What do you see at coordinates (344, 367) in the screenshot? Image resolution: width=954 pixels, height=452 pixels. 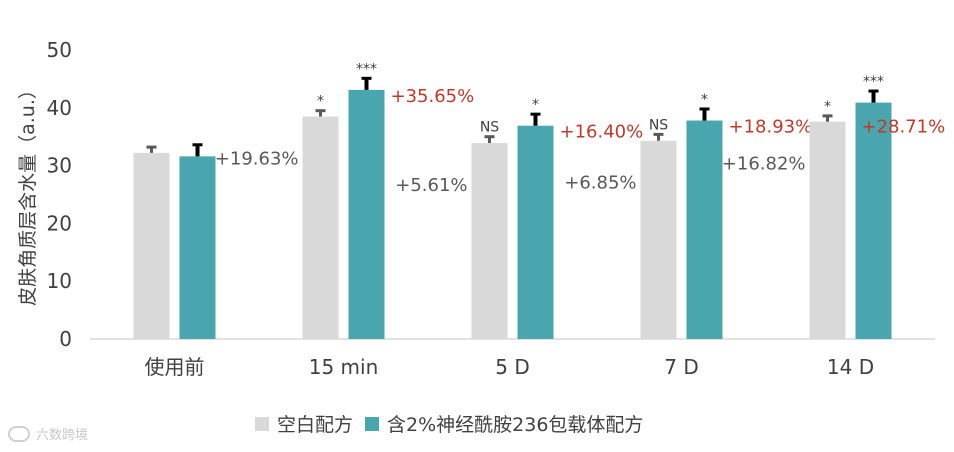 I see `x-category-label: 15 min` at bounding box center [344, 367].